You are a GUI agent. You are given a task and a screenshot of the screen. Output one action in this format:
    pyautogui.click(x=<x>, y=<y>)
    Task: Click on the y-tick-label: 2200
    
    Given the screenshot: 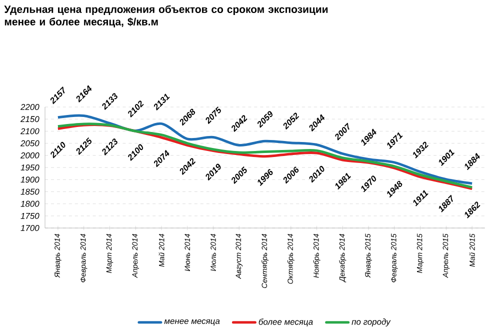 What is the action you would take?
    pyautogui.click(x=30, y=107)
    